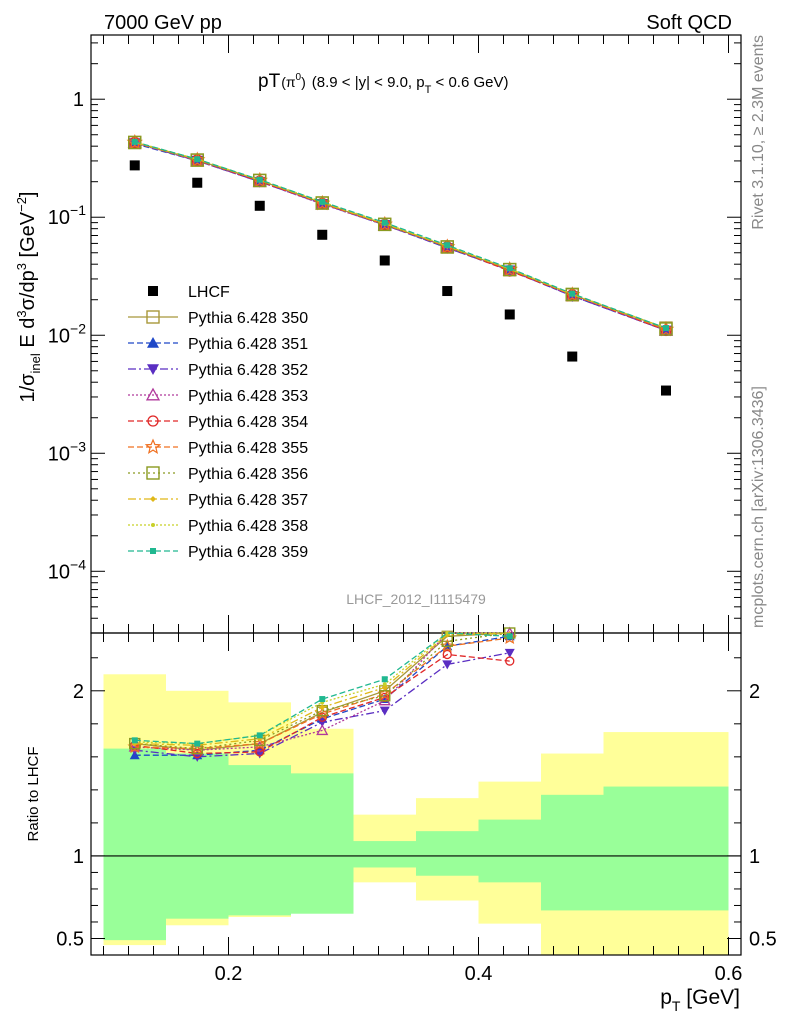 This screenshot has width=786, height=1024. What do you see at coordinates (70, 939) in the screenshot?
I see `ratio-tick-label: 0.5` at bounding box center [70, 939].